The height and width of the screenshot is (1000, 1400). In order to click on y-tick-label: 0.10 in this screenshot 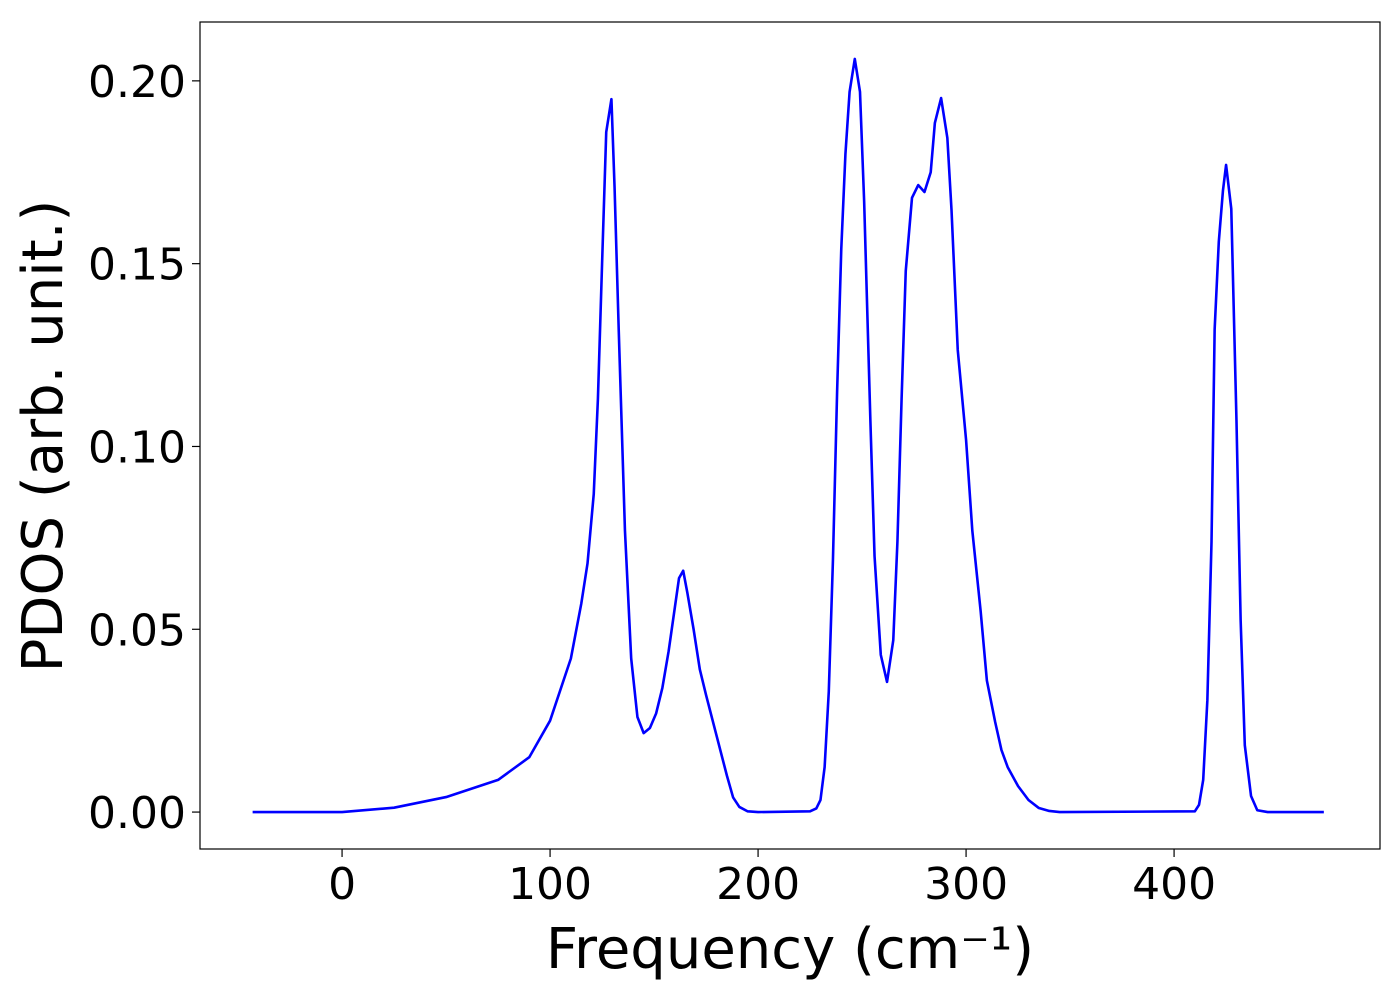, I will do `click(137, 447)`.